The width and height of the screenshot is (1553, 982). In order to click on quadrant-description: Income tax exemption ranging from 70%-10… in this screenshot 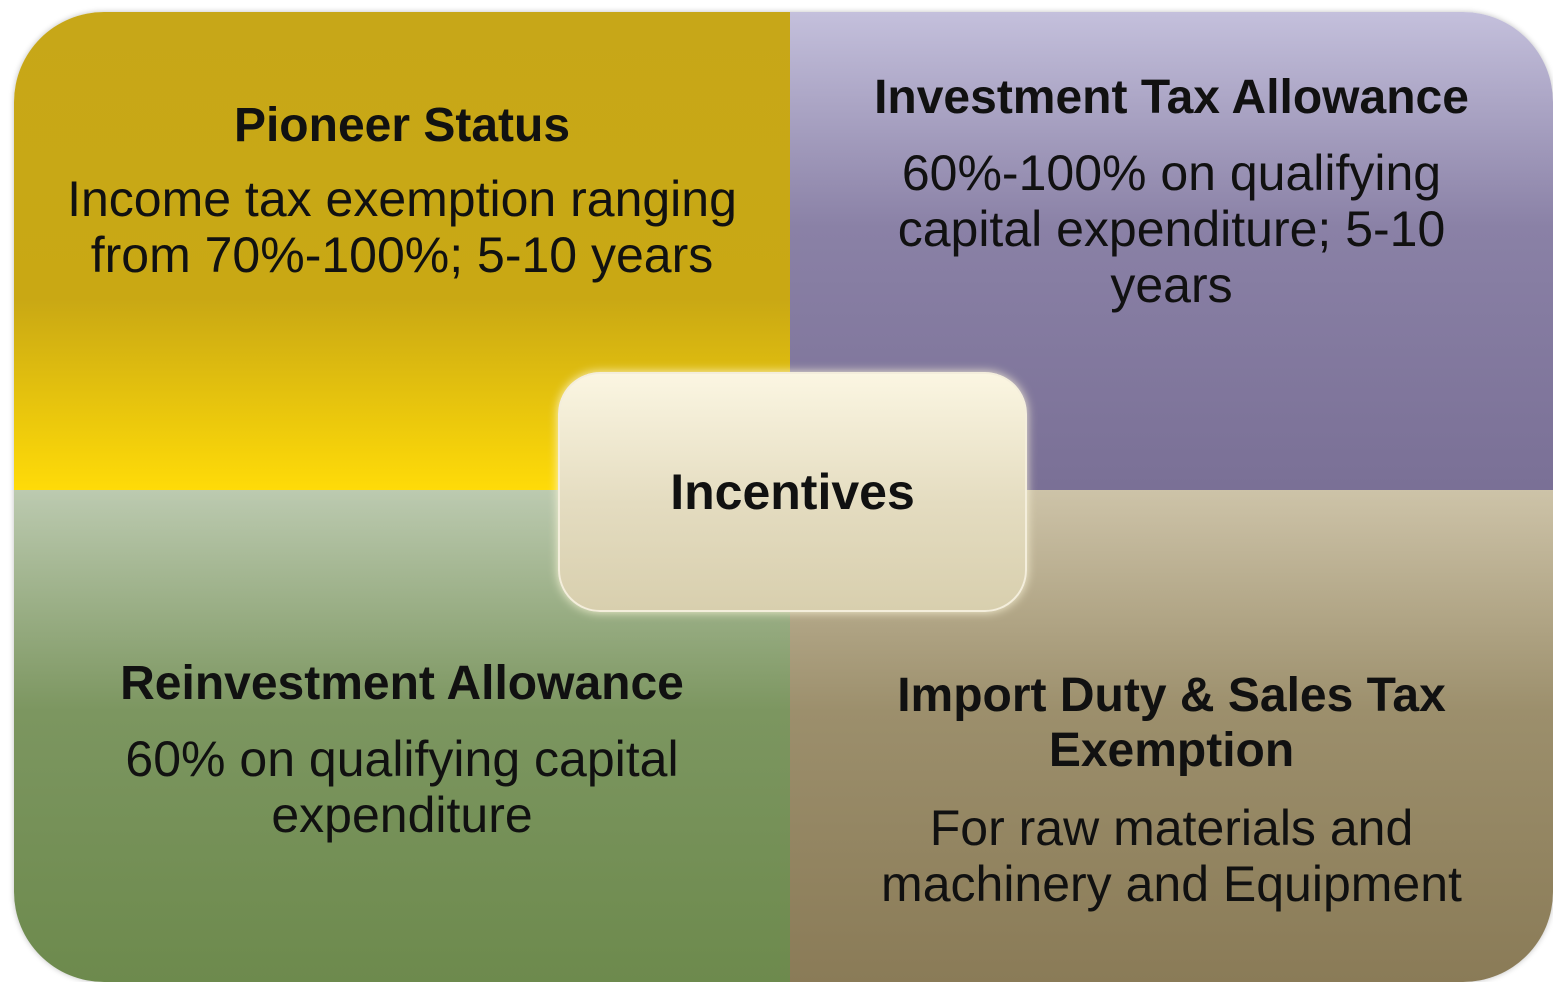, I will do `click(402, 227)`.